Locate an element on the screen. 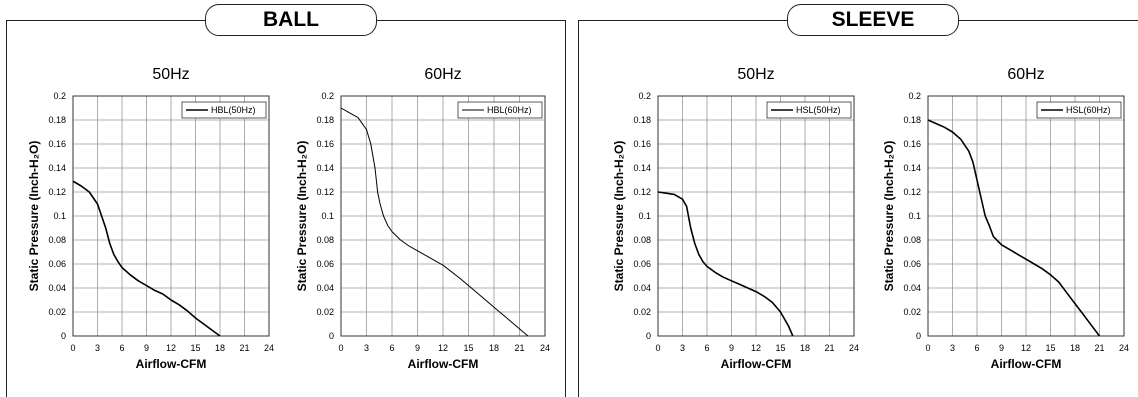  series-line-ball-50hz is located at coordinates (146, 258).